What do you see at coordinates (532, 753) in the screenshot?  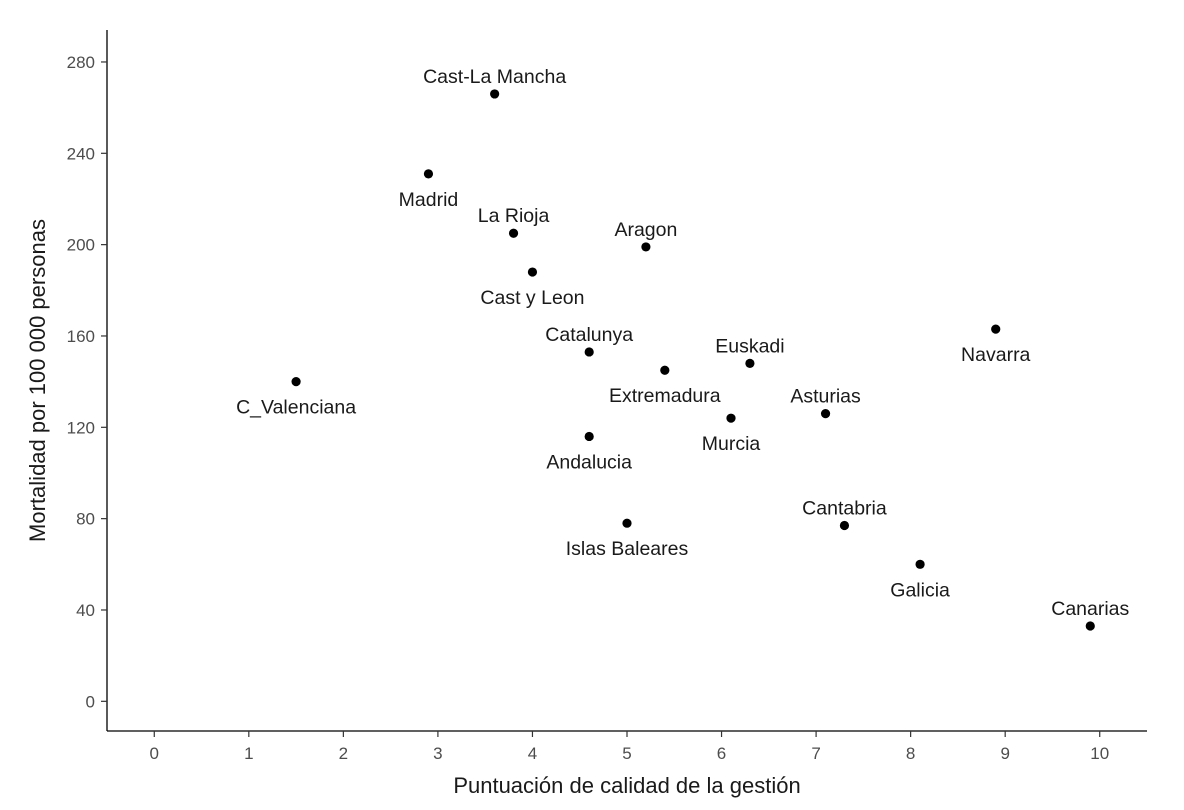 I see `x-tick-label: 4` at bounding box center [532, 753].